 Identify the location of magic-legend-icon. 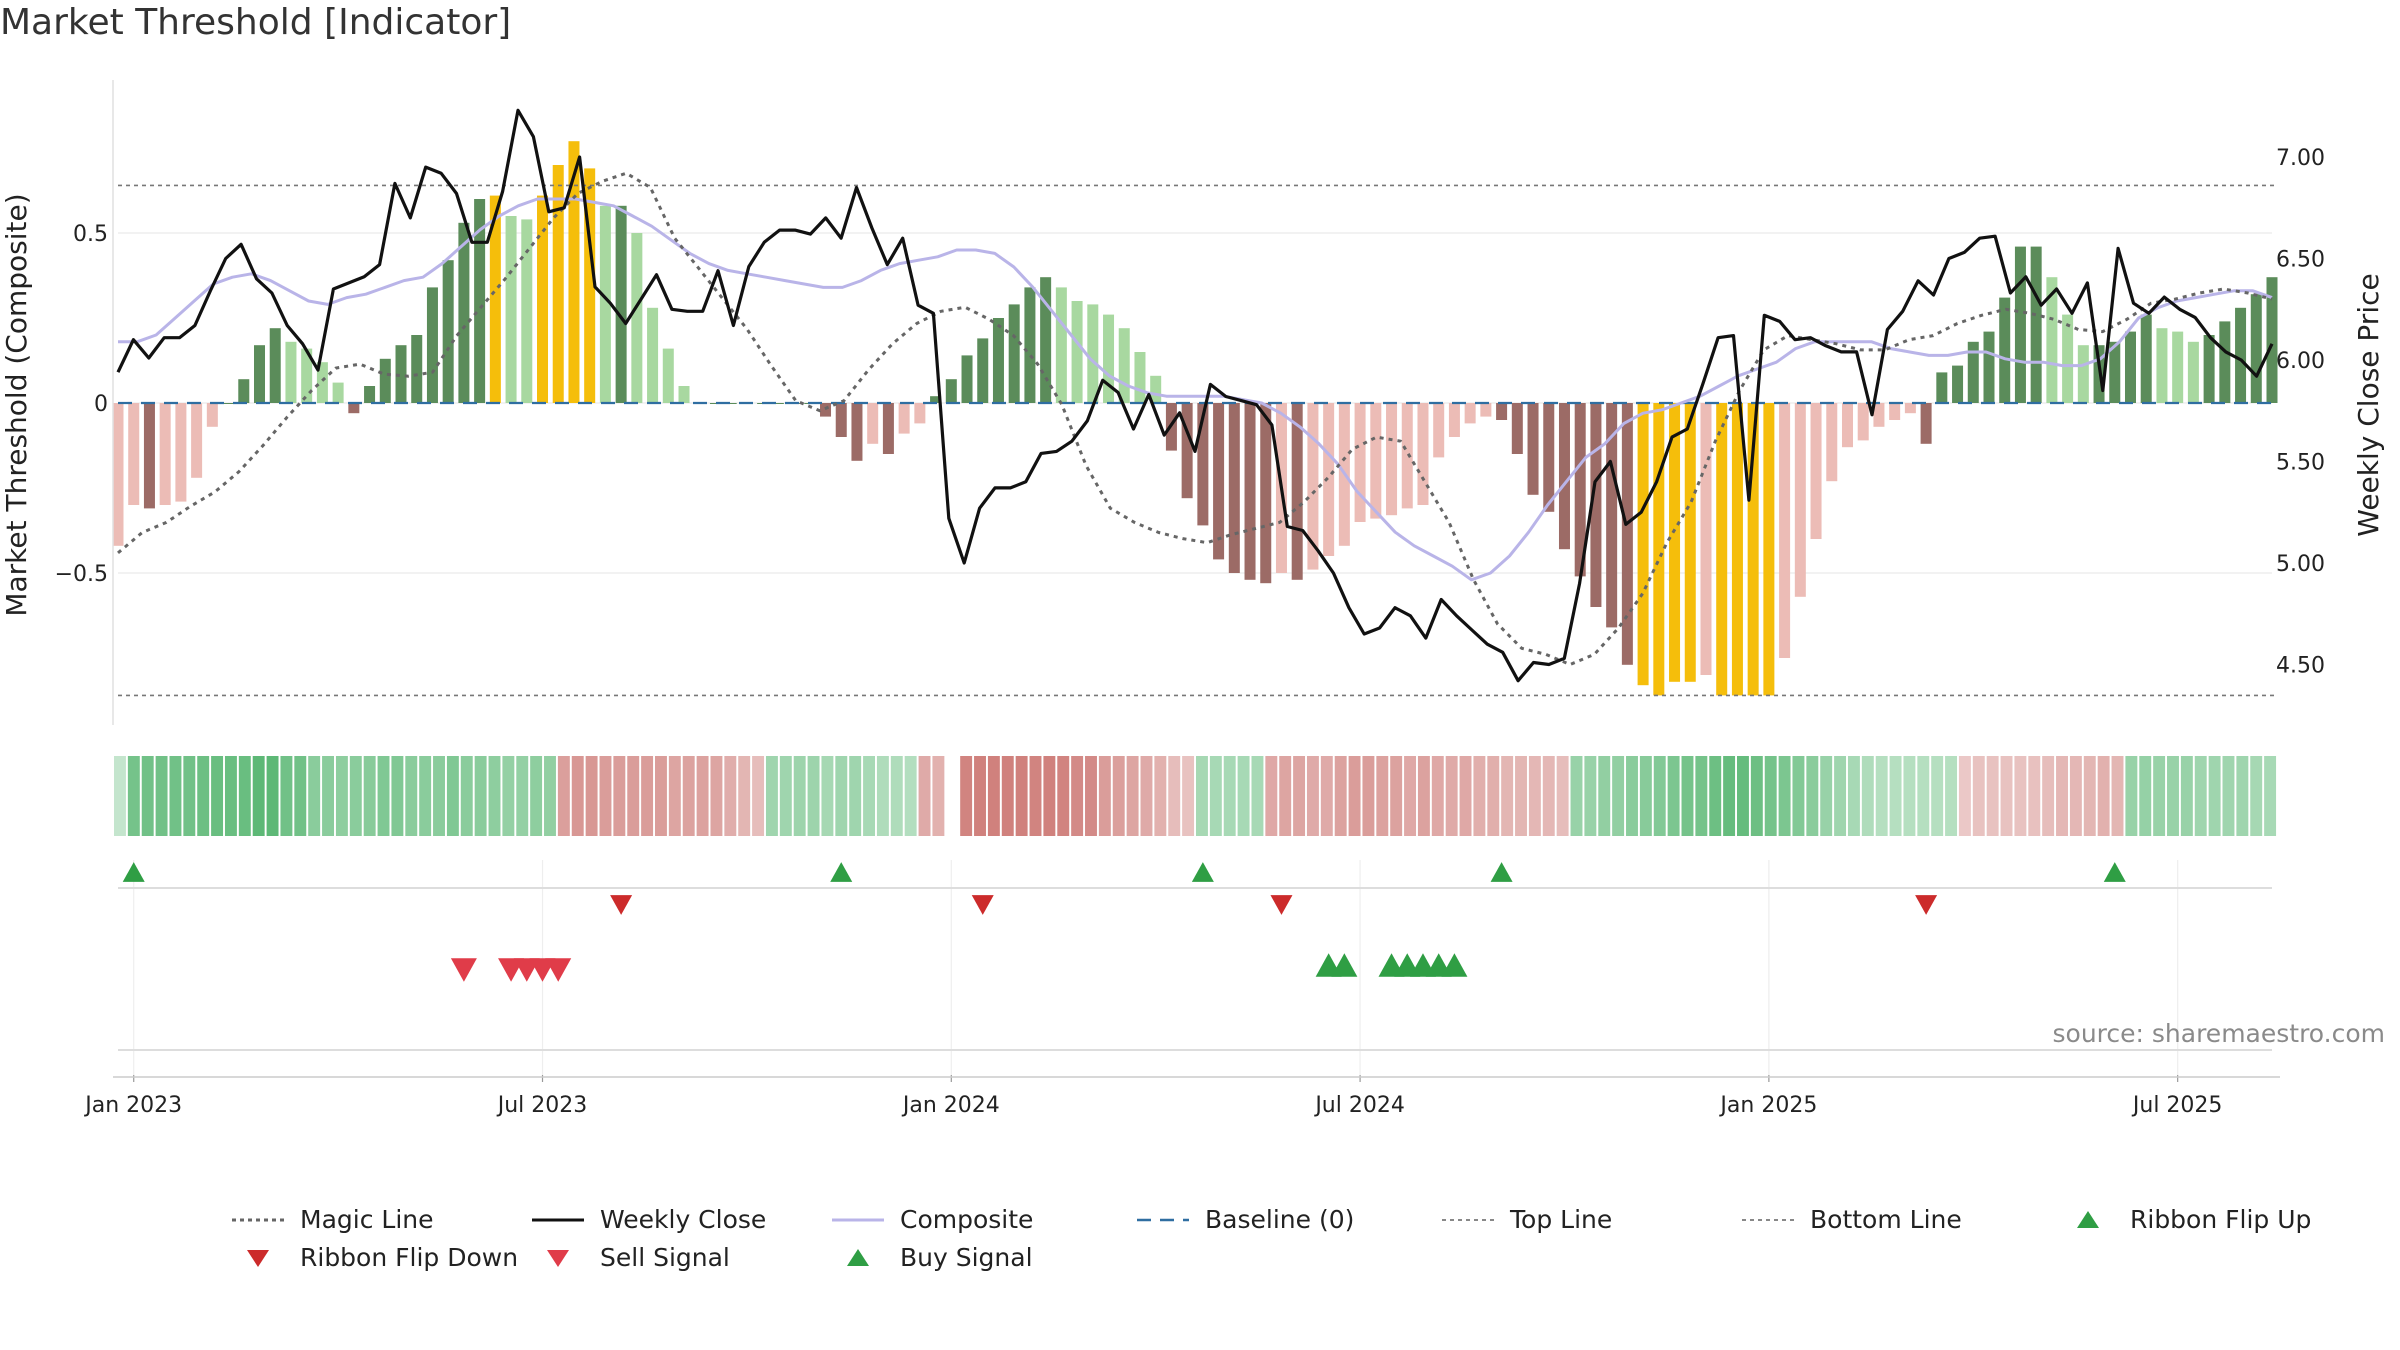
(258, 1219).